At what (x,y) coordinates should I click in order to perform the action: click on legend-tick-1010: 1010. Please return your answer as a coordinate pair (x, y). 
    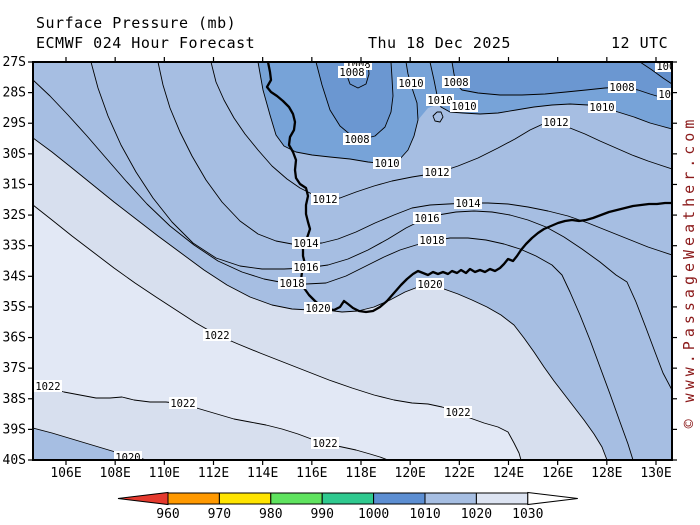
    Looking at the image, I should click on (424, 514).